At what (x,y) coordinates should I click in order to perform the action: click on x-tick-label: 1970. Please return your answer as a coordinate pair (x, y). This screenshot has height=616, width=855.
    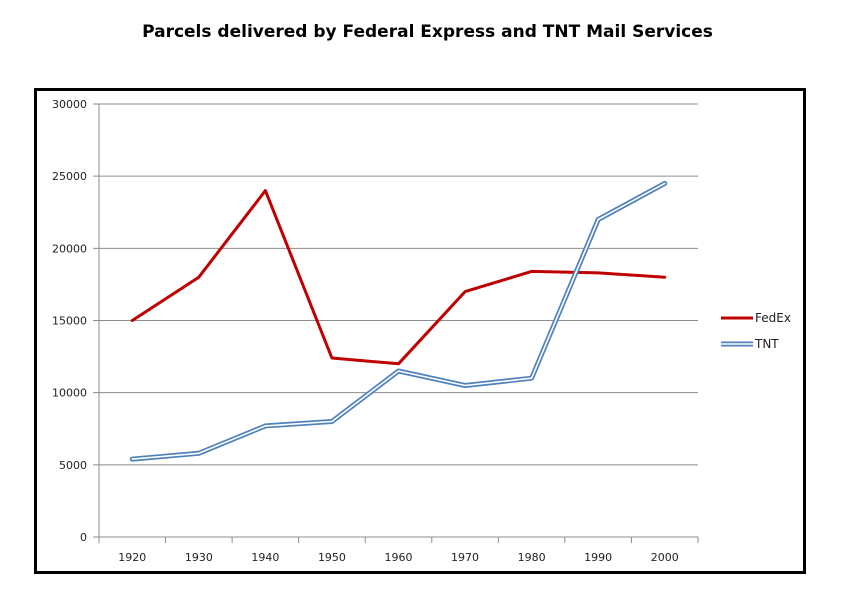
    Looking at the image, I should click on (465, 557).